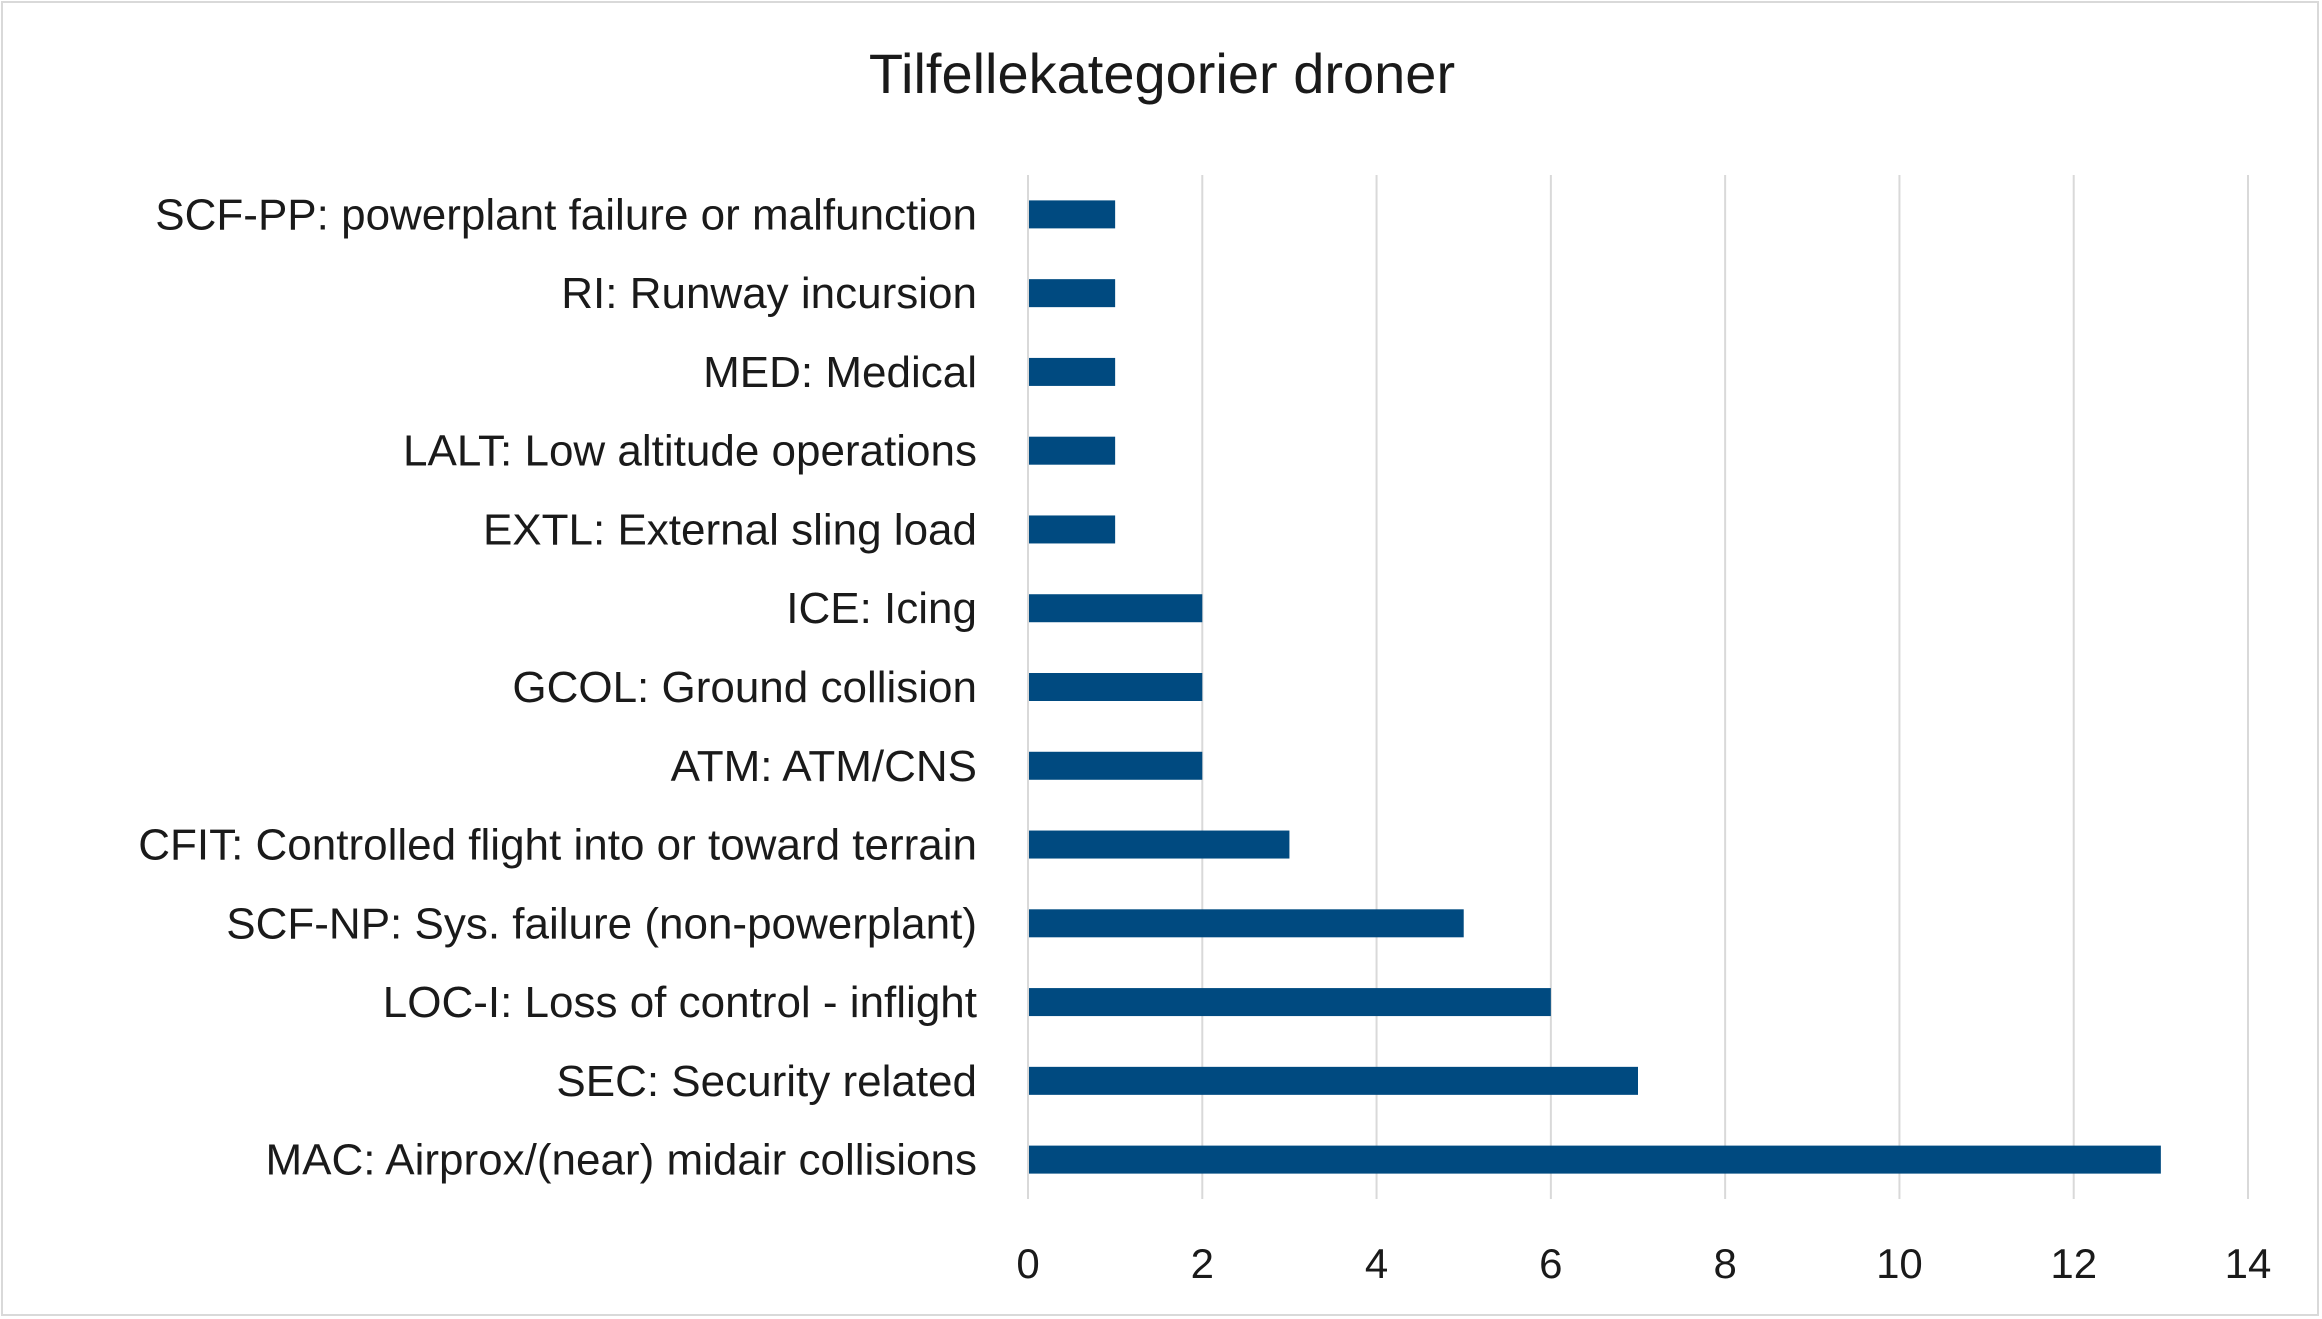  What do you see at coordinates (1724, 1263) in the screenshot?
I see `x-tick-label: 8` at bounding box center [1724, 1263].